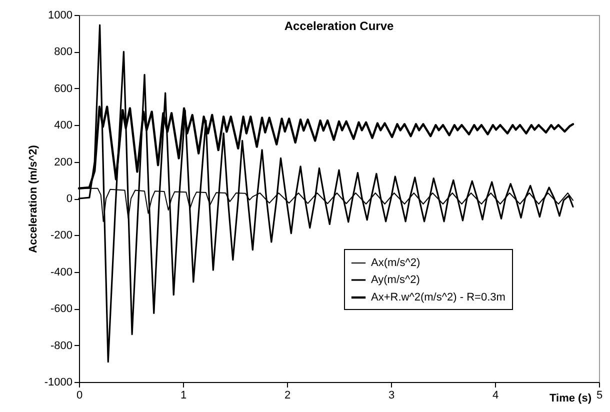  Describe the element at coordinates (61, 346) in the screenshot. I see `y-tick-label: -800` at that location.